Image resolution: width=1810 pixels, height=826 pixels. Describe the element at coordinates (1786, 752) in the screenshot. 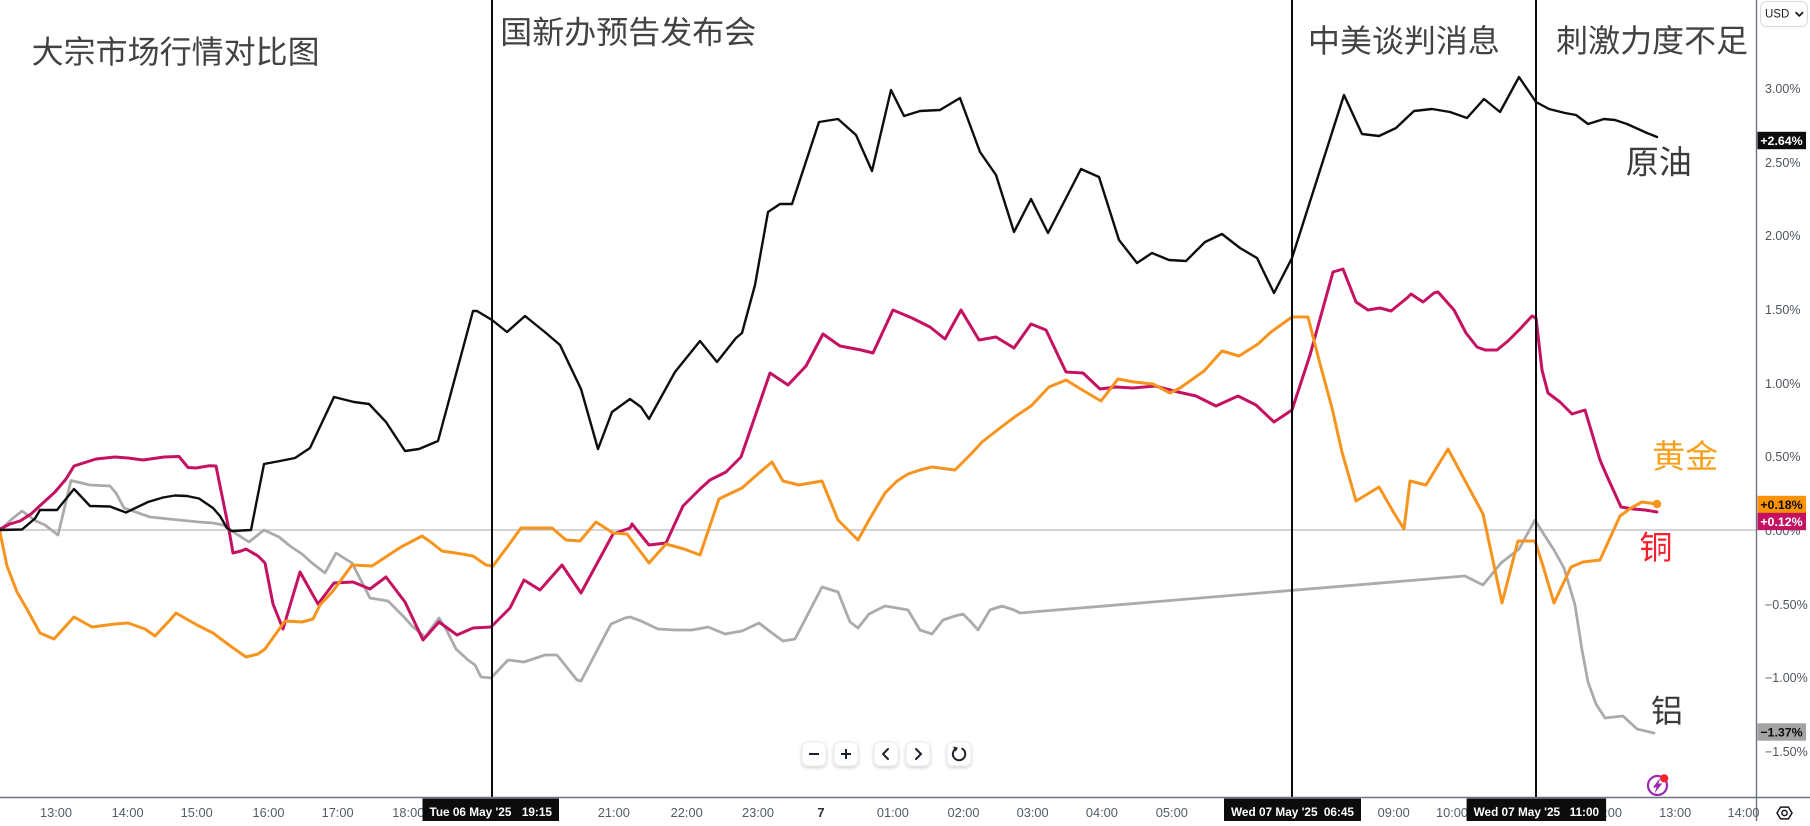

I see `svg-text: −1.50%` at that location.